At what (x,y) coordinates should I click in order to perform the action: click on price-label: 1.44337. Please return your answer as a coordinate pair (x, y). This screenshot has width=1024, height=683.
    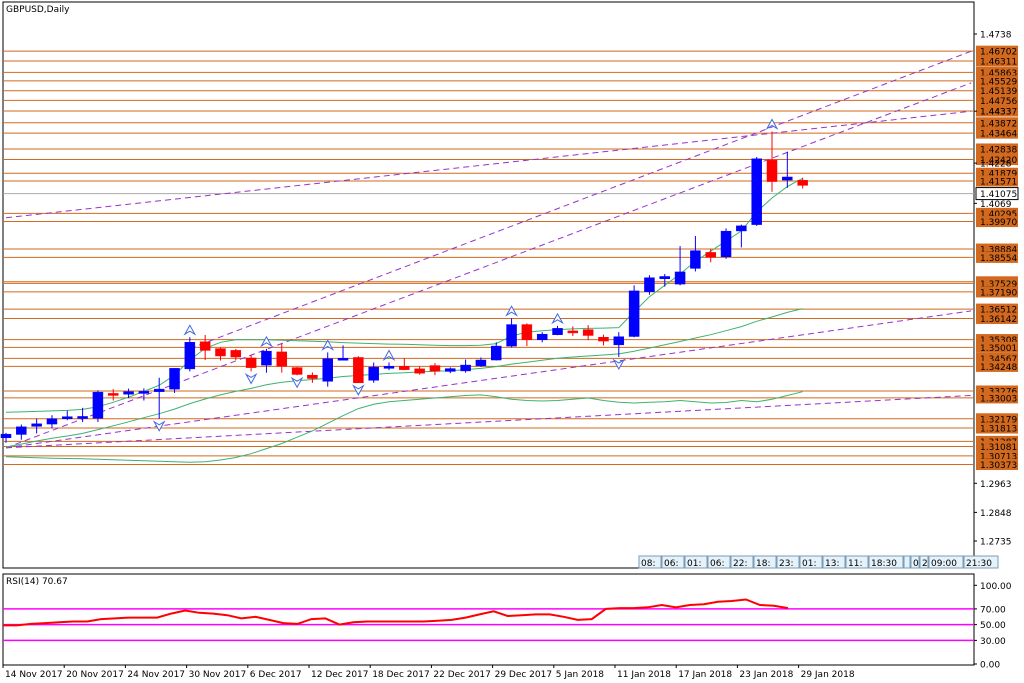
    Looking at the image, I should click on (998, 113).